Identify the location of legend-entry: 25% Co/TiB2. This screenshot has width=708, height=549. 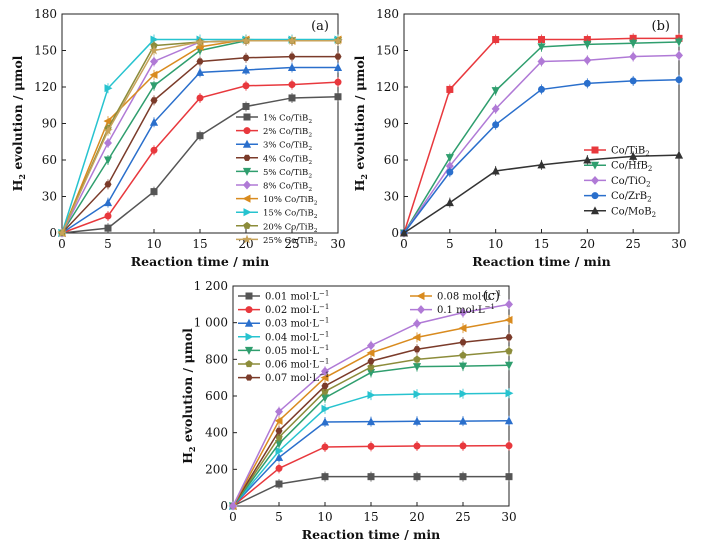
(277, 240).